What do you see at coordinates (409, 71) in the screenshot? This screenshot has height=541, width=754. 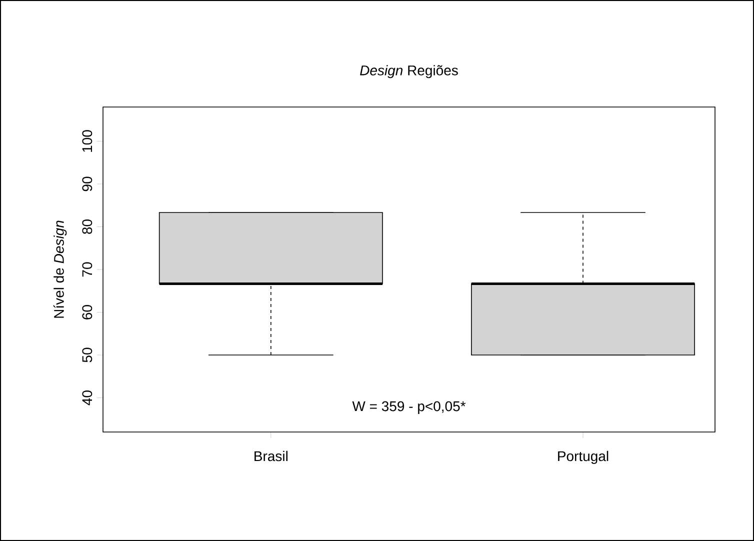 I see `chart-title: Design Regiões` at bounding box center [409, 71].